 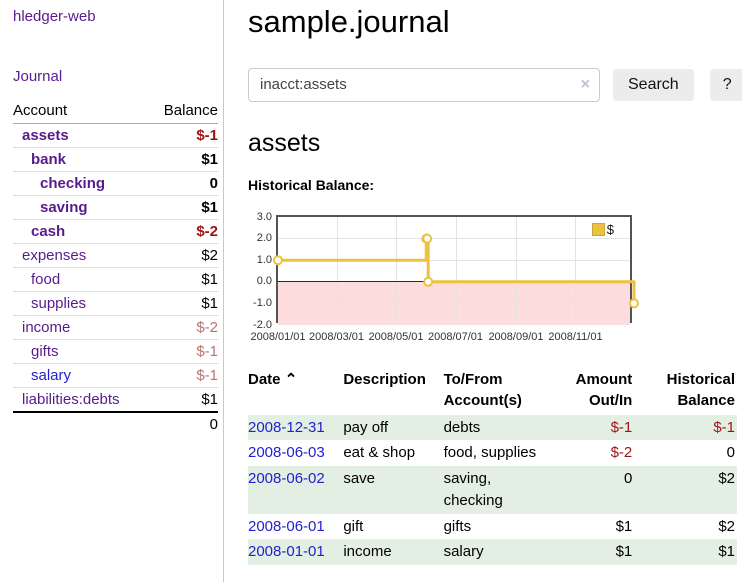 What do you see at coordinates (115, 423) in the screenshot?
I see `accounts-total-row: 0` at bounding box center [115, 423].